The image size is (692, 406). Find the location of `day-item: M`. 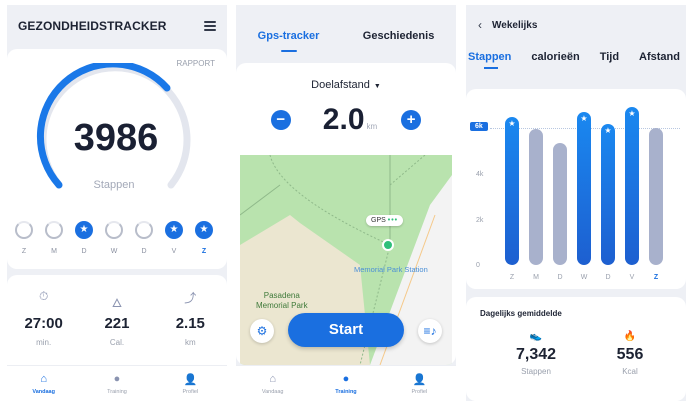

day-item: M is located at coordinates (54, 238).